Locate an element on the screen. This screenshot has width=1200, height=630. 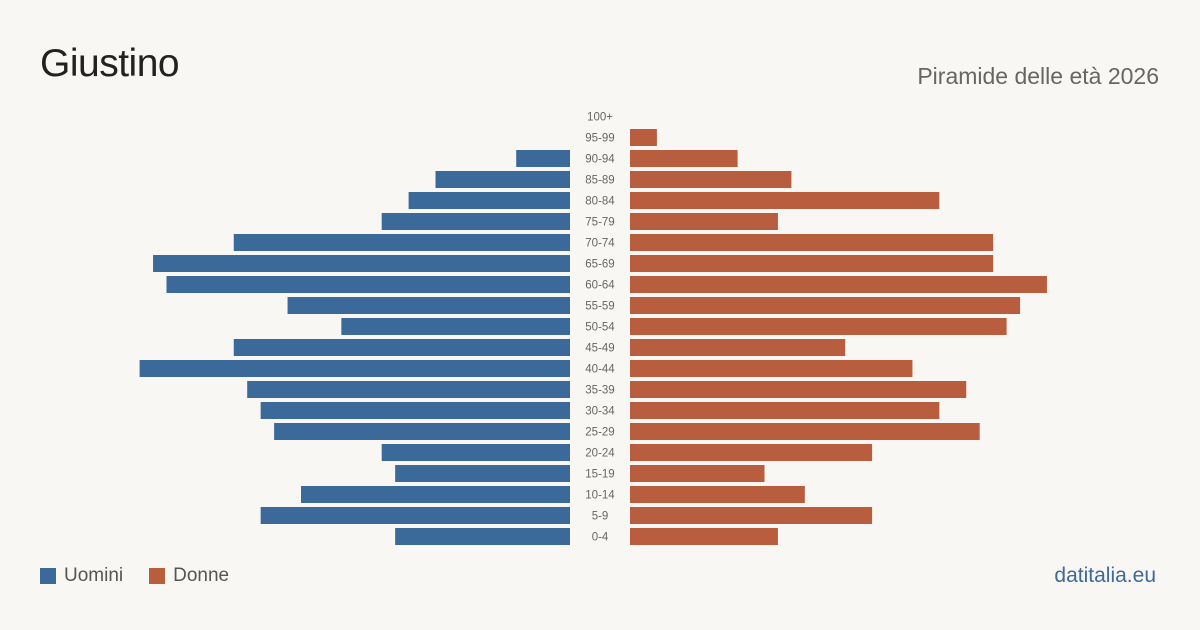
legend-item-female: Donne is located at coordinates (189, 576).